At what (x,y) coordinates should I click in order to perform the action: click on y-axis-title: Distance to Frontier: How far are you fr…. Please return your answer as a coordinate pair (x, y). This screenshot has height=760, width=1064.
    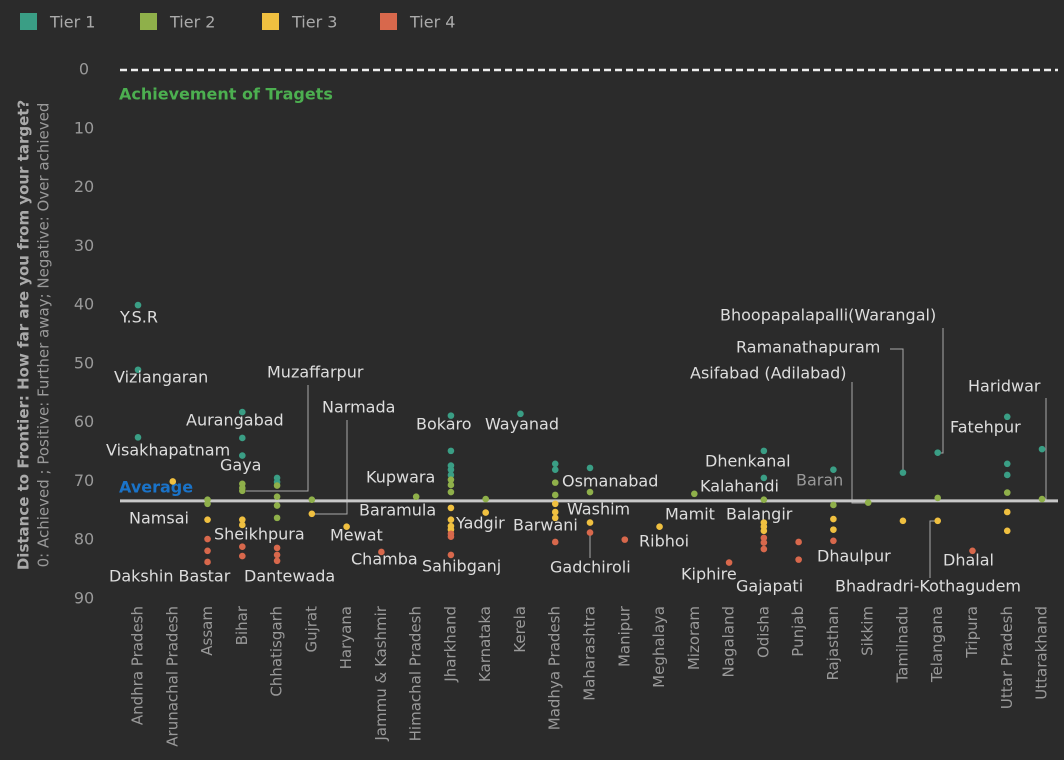
    Looking at the image, I should click on (24, 335).